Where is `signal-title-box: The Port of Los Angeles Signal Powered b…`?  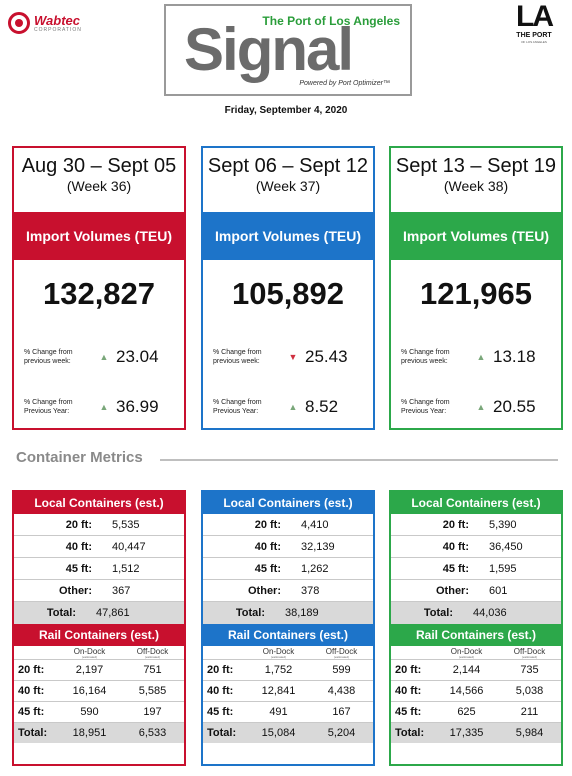 signal-title-box: The Port of Los Angeles Signal Powered b… is located at coordinates (288, 50).